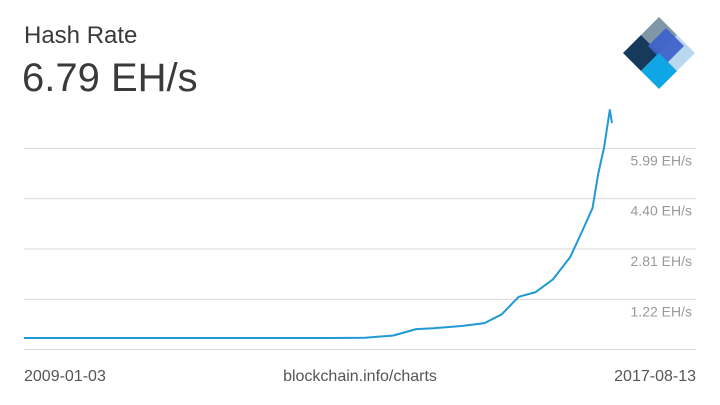  What do you see at coordinates (110, 78) in the screenshot?
I see `current-hash-rate: 6.79 EH/s` at bounding box center [110, 78].